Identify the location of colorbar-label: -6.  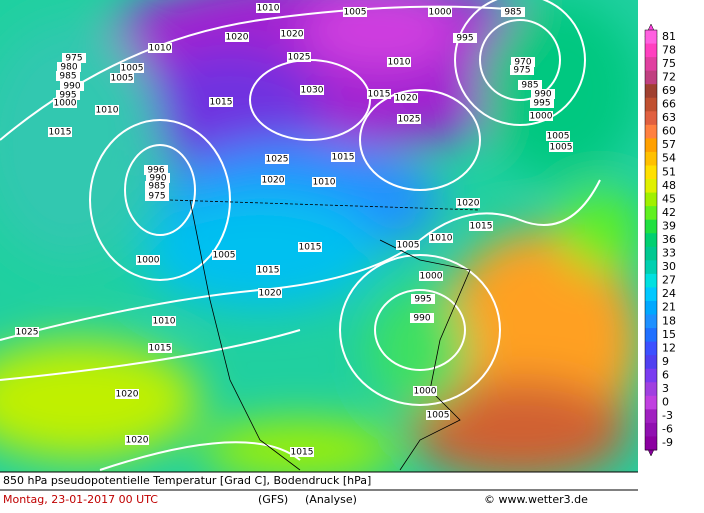
(667, 429).